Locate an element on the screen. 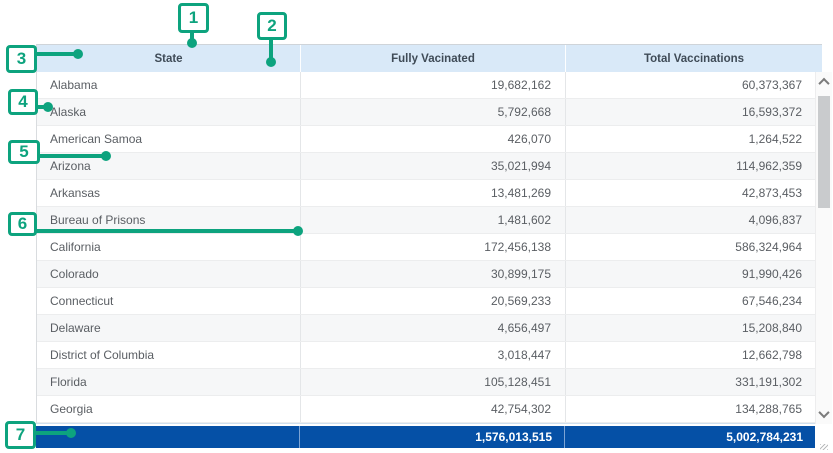 The image size is (833, 453). table-row: Alabama 19,682,162 60,373,367 is located at coordinates (426, 85).